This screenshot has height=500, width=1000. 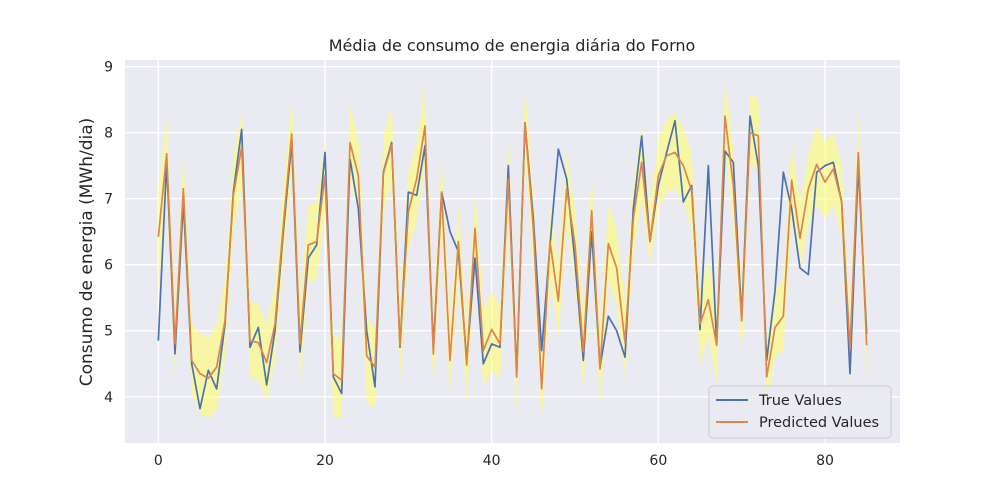 What do you see at coordinates (108, 332) in the screenshot?
I see `y-tick-label: 5` at bounding box center [108, 332].